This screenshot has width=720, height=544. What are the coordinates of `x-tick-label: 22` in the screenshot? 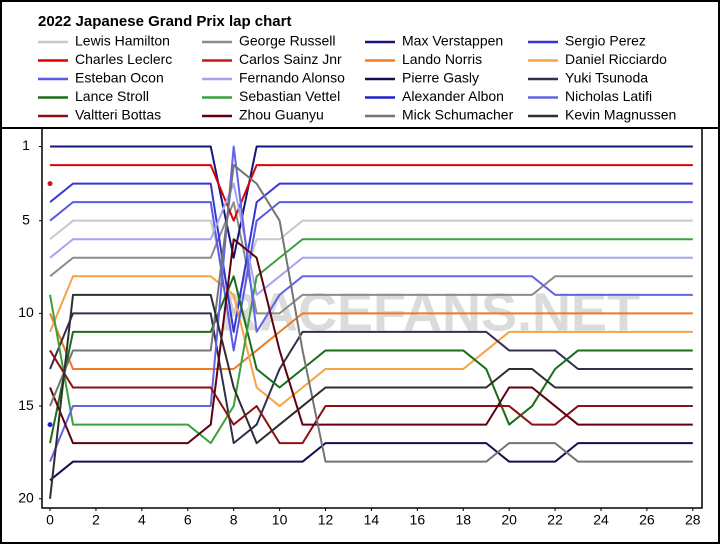 It's located at (555, 520).